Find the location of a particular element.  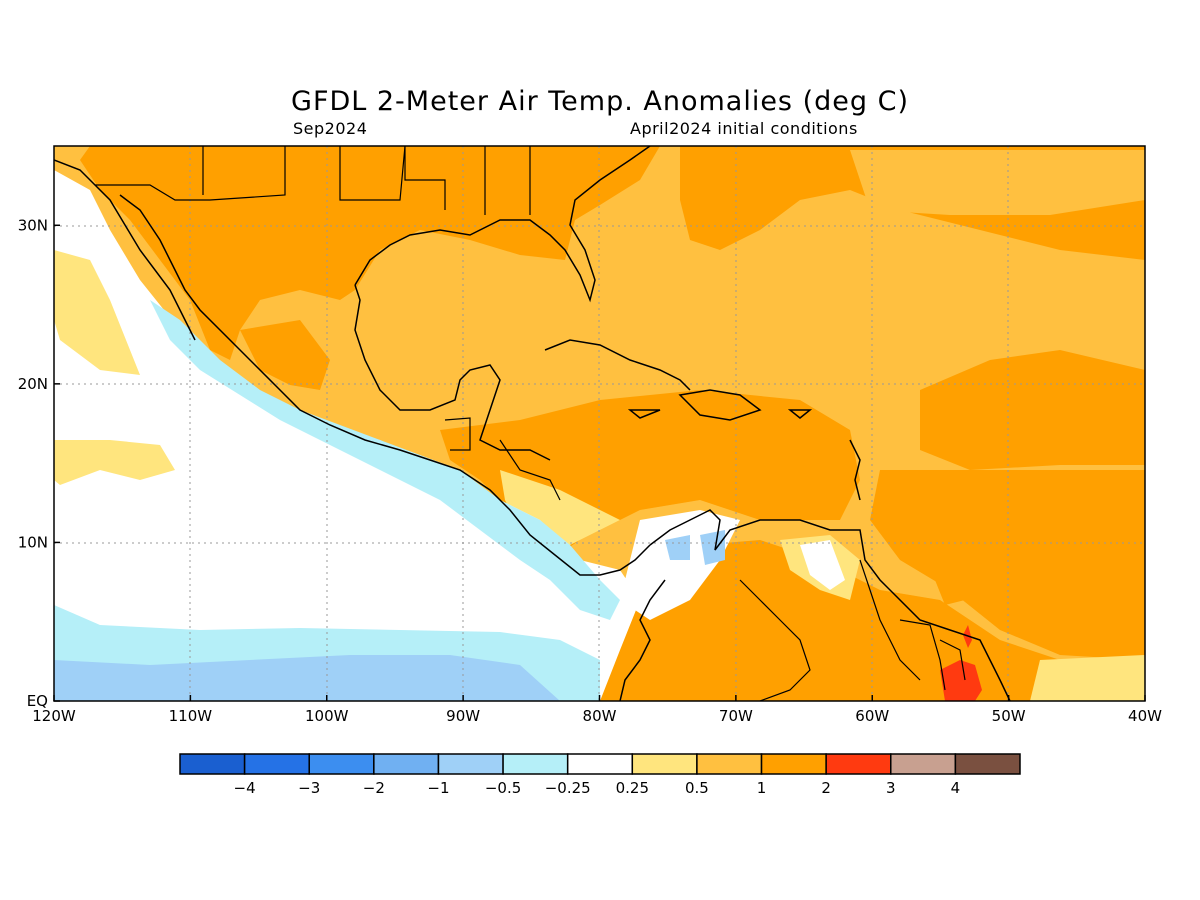

lon-tick-label: 60W is located at coordinates (872, 716).